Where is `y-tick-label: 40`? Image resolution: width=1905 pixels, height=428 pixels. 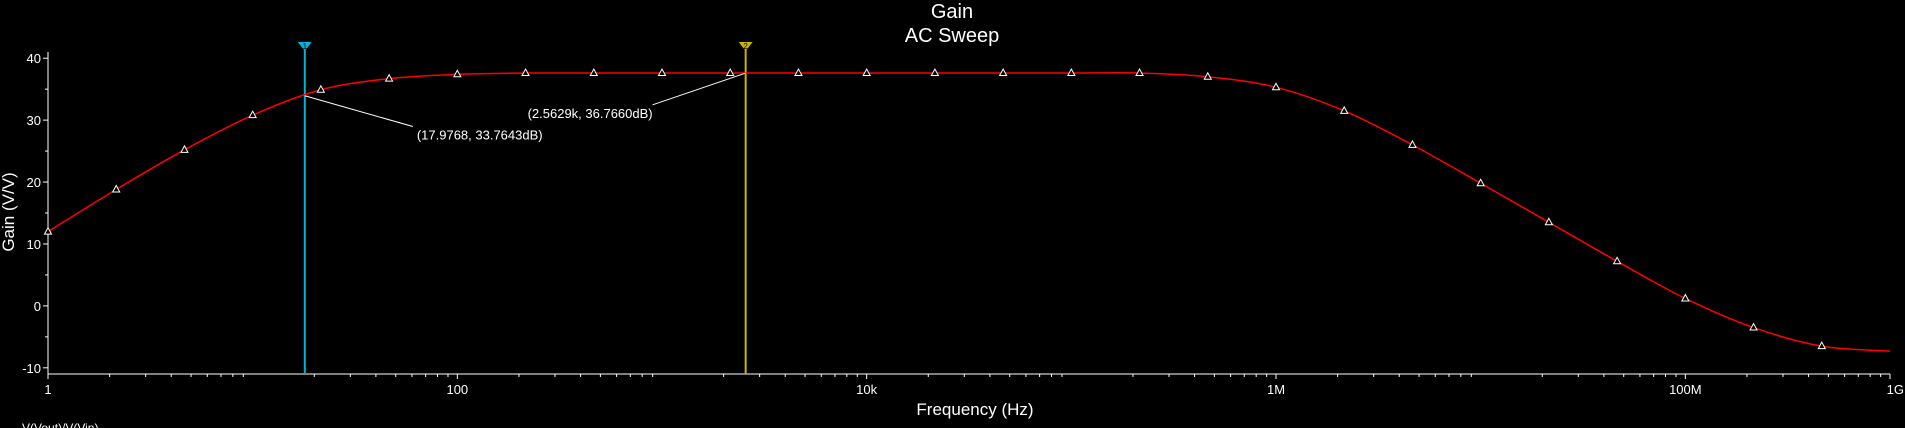
y-tick-label: 40 is located at coordinates (34, 58).